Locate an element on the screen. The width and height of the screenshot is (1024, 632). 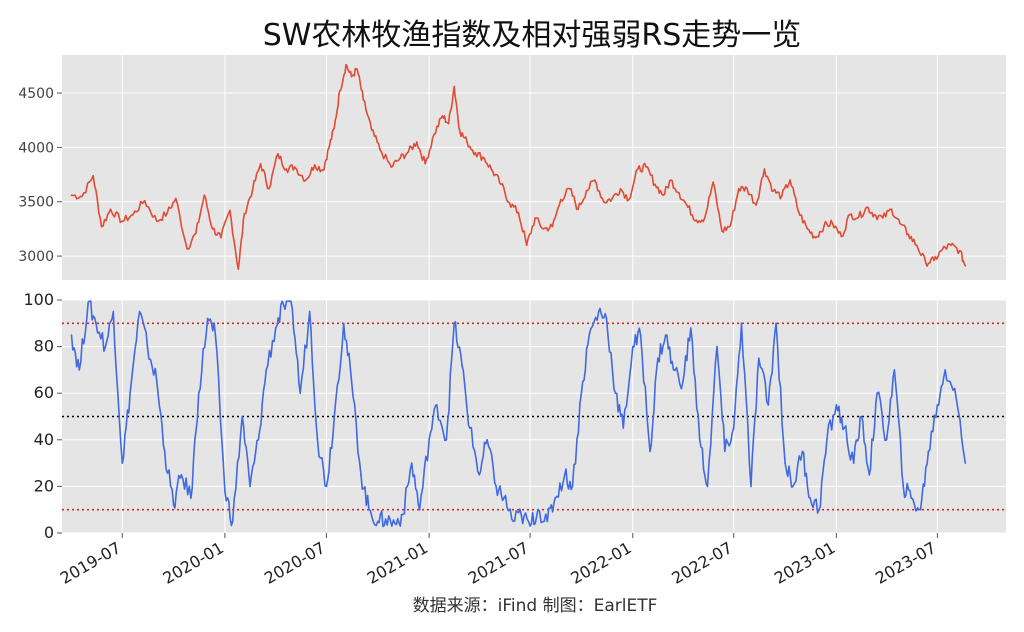
x-tick-label: 2020-07 is located at coordinates (294, 563).